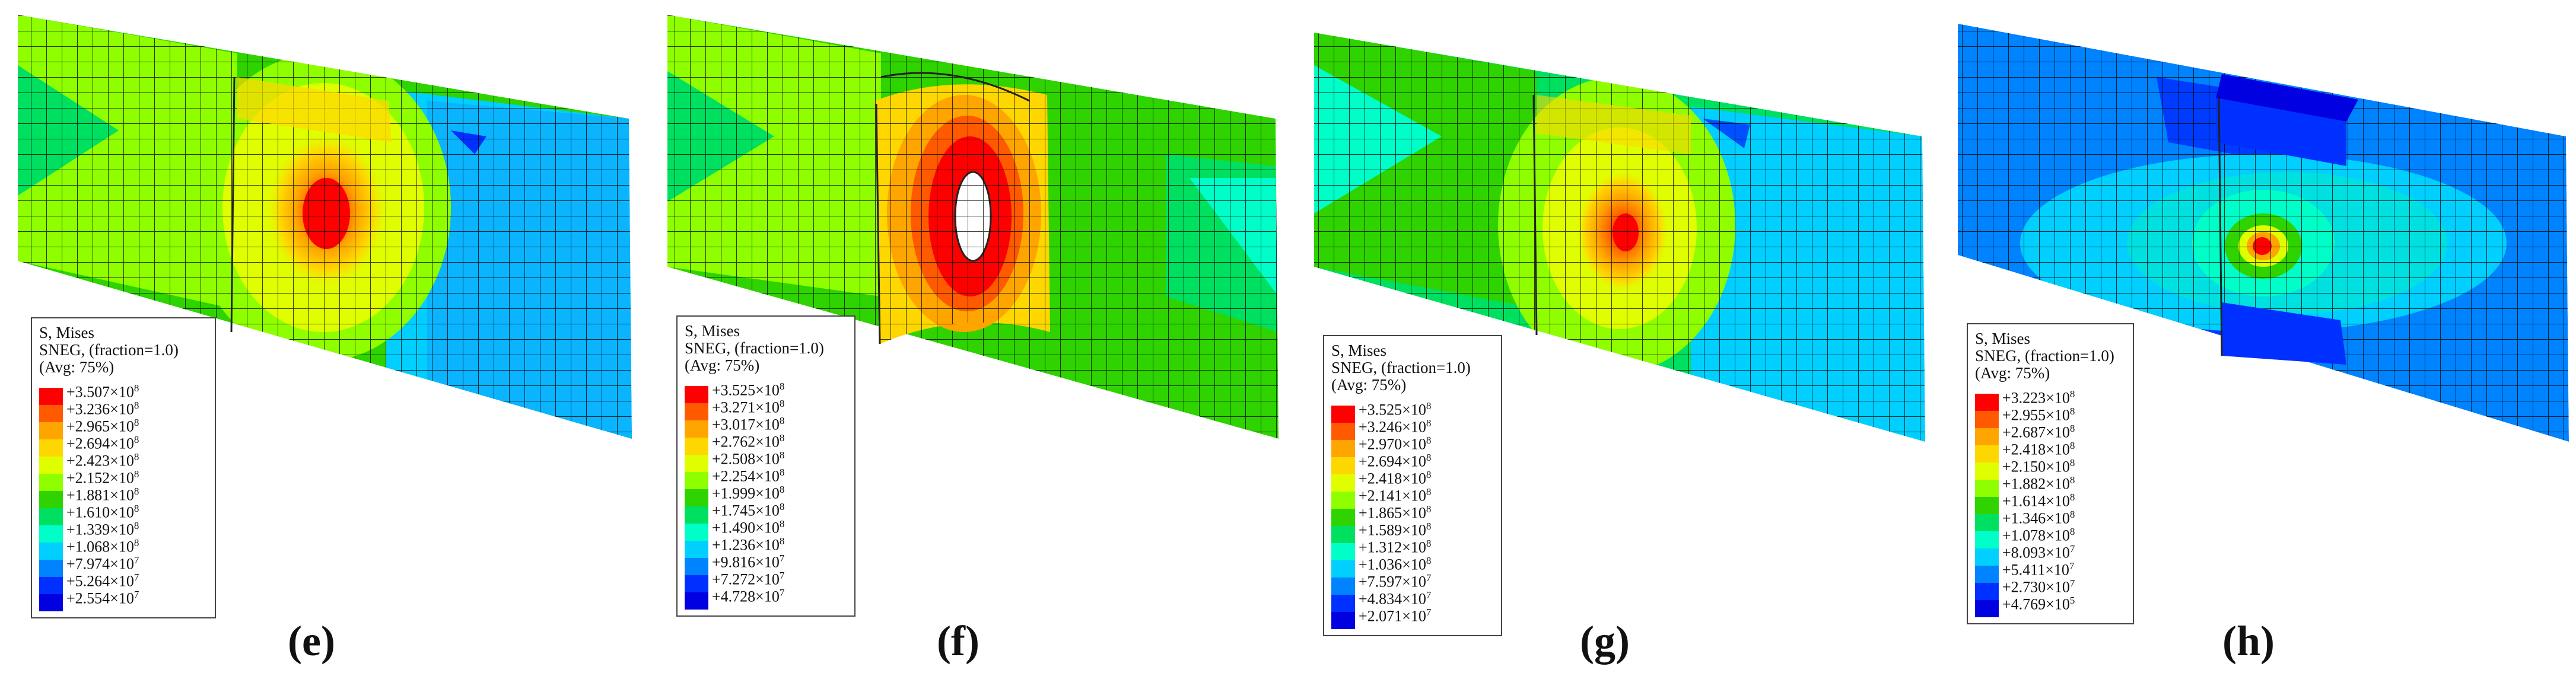 The width and height of the screenshot is (2576, 689). I want to click on legend-tick-label: +2.730×107, so click(2038, 587).